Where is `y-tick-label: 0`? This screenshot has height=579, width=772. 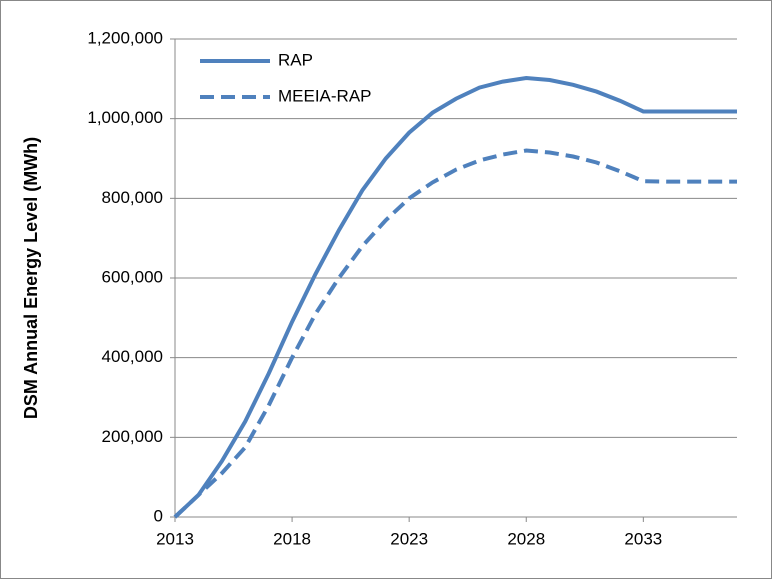 y-tick-label: 0 is located at coordinates (158, 515).